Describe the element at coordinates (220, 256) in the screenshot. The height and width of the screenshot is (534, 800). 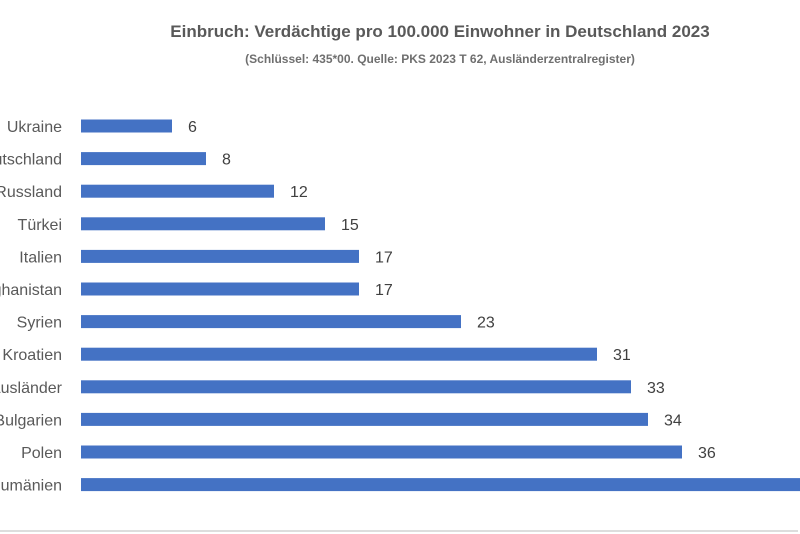
I see `bar-italien` at that location.